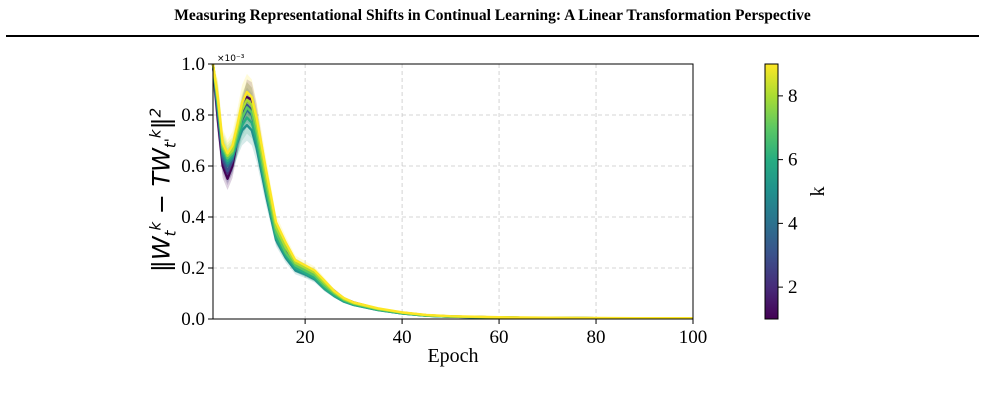 This screenshot has height=401, width=985. I want to click on x-tick-label: 60, so click(499, 337).